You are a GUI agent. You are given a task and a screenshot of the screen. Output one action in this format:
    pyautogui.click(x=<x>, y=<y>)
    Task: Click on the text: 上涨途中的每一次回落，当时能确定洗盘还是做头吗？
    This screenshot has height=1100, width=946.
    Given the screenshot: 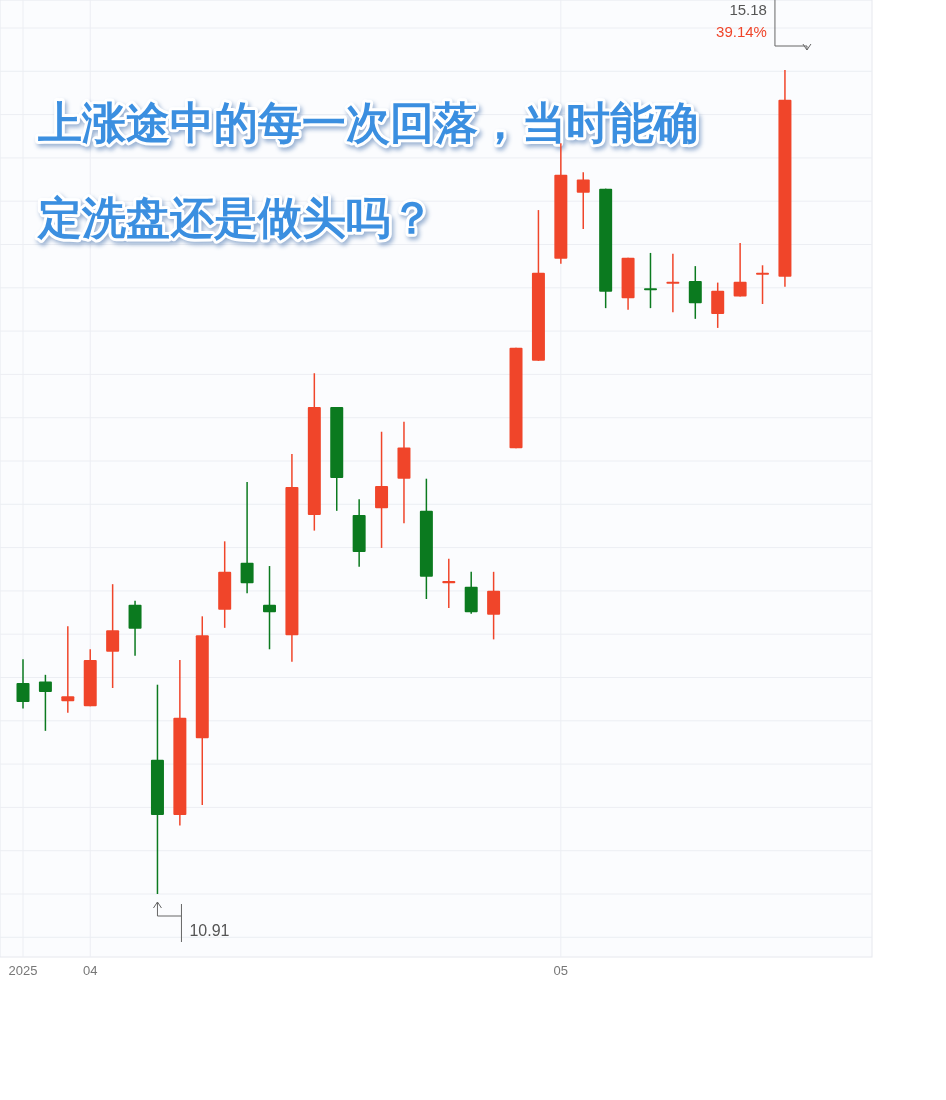 What is the action you would take?
    pyautogui.click(x=367, y=170)
    